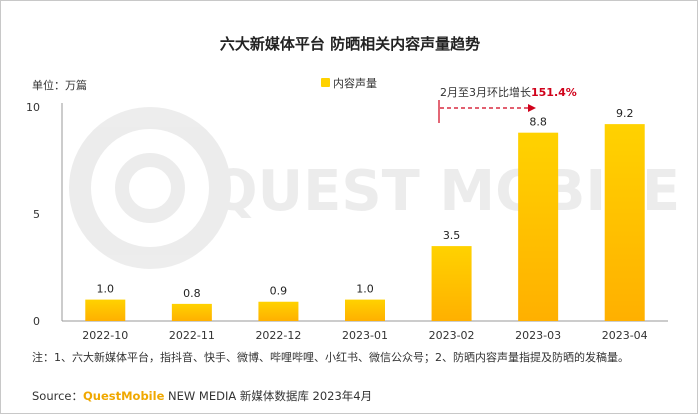  What do you see at coordinates (192, 293) in the screenshot?
I see `bar-value-label: 0.8` at bounding box center [192, 293].